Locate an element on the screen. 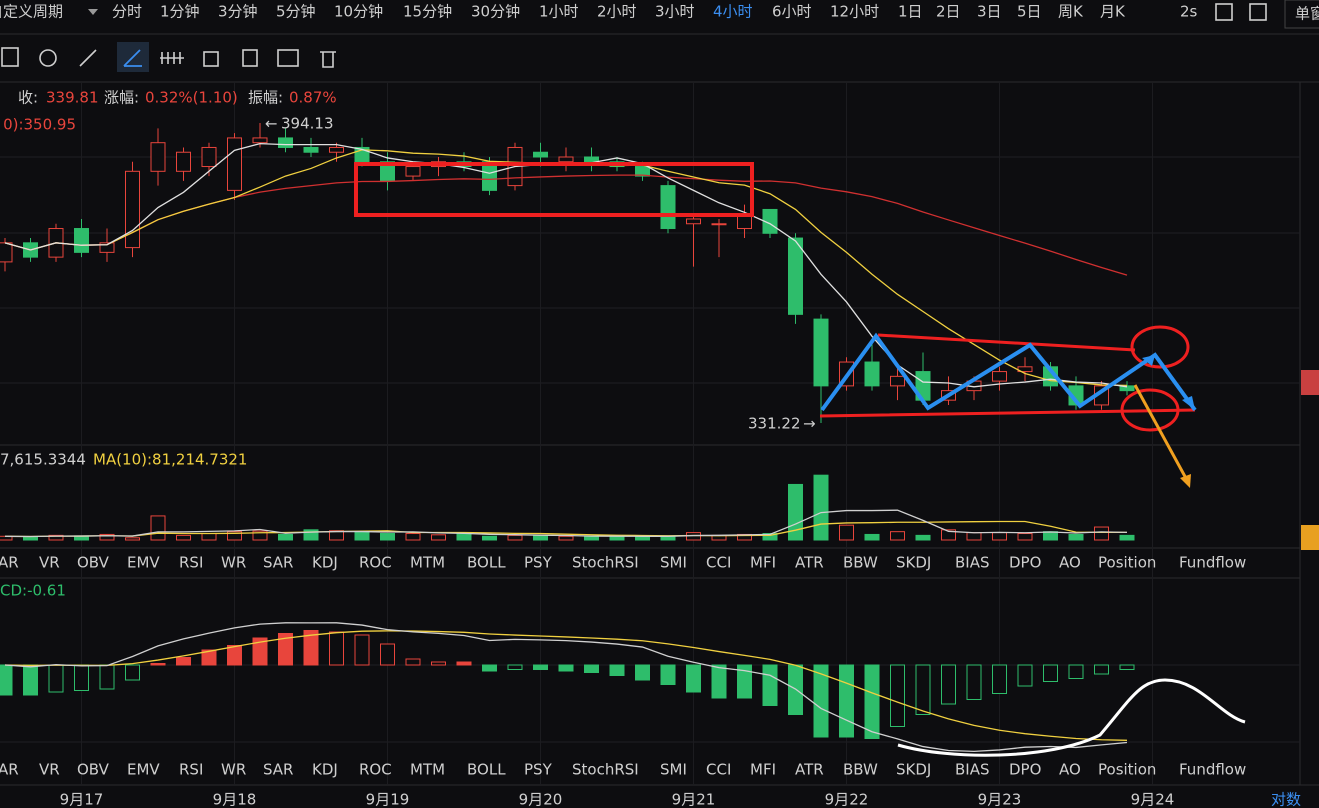  period-option: 分时 is located at coordinates (127, 12).